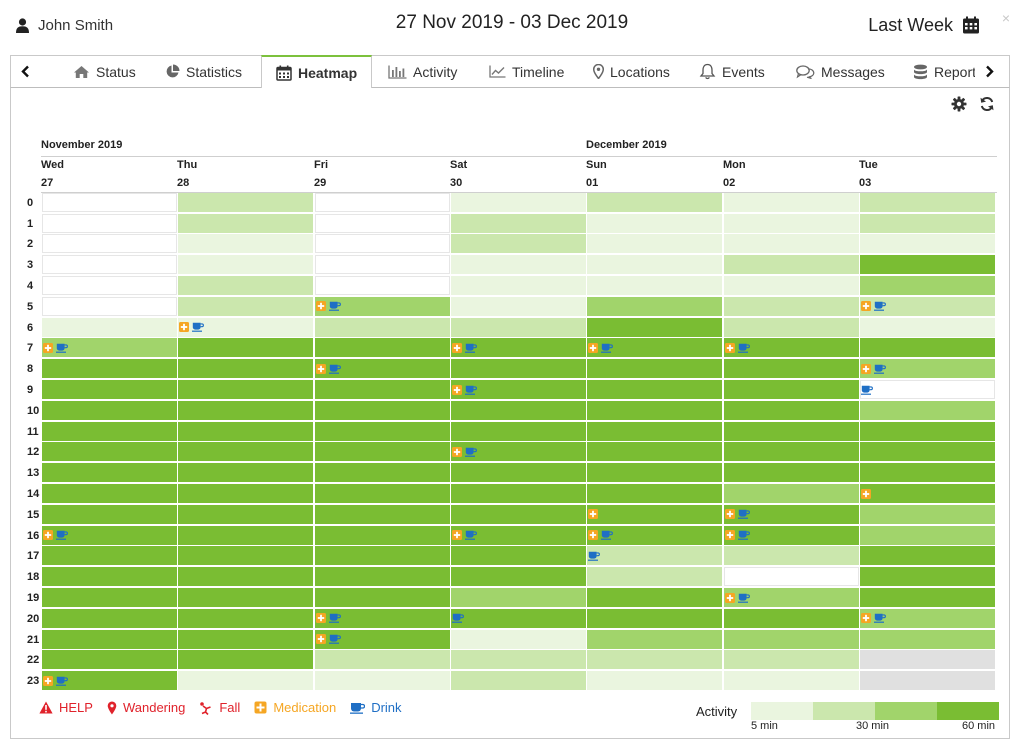 Image resolution: width=1024 pixels, height=747 pixels. Describe the element at coordinates (120, 71) in the screenshot. I see `tab-status: Status` at that location.